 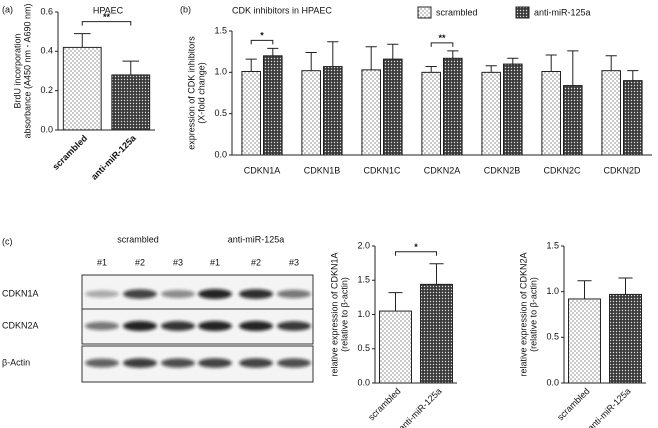 I want to click on legend-label: anti-miR-125a, so click(x=562, y=12).